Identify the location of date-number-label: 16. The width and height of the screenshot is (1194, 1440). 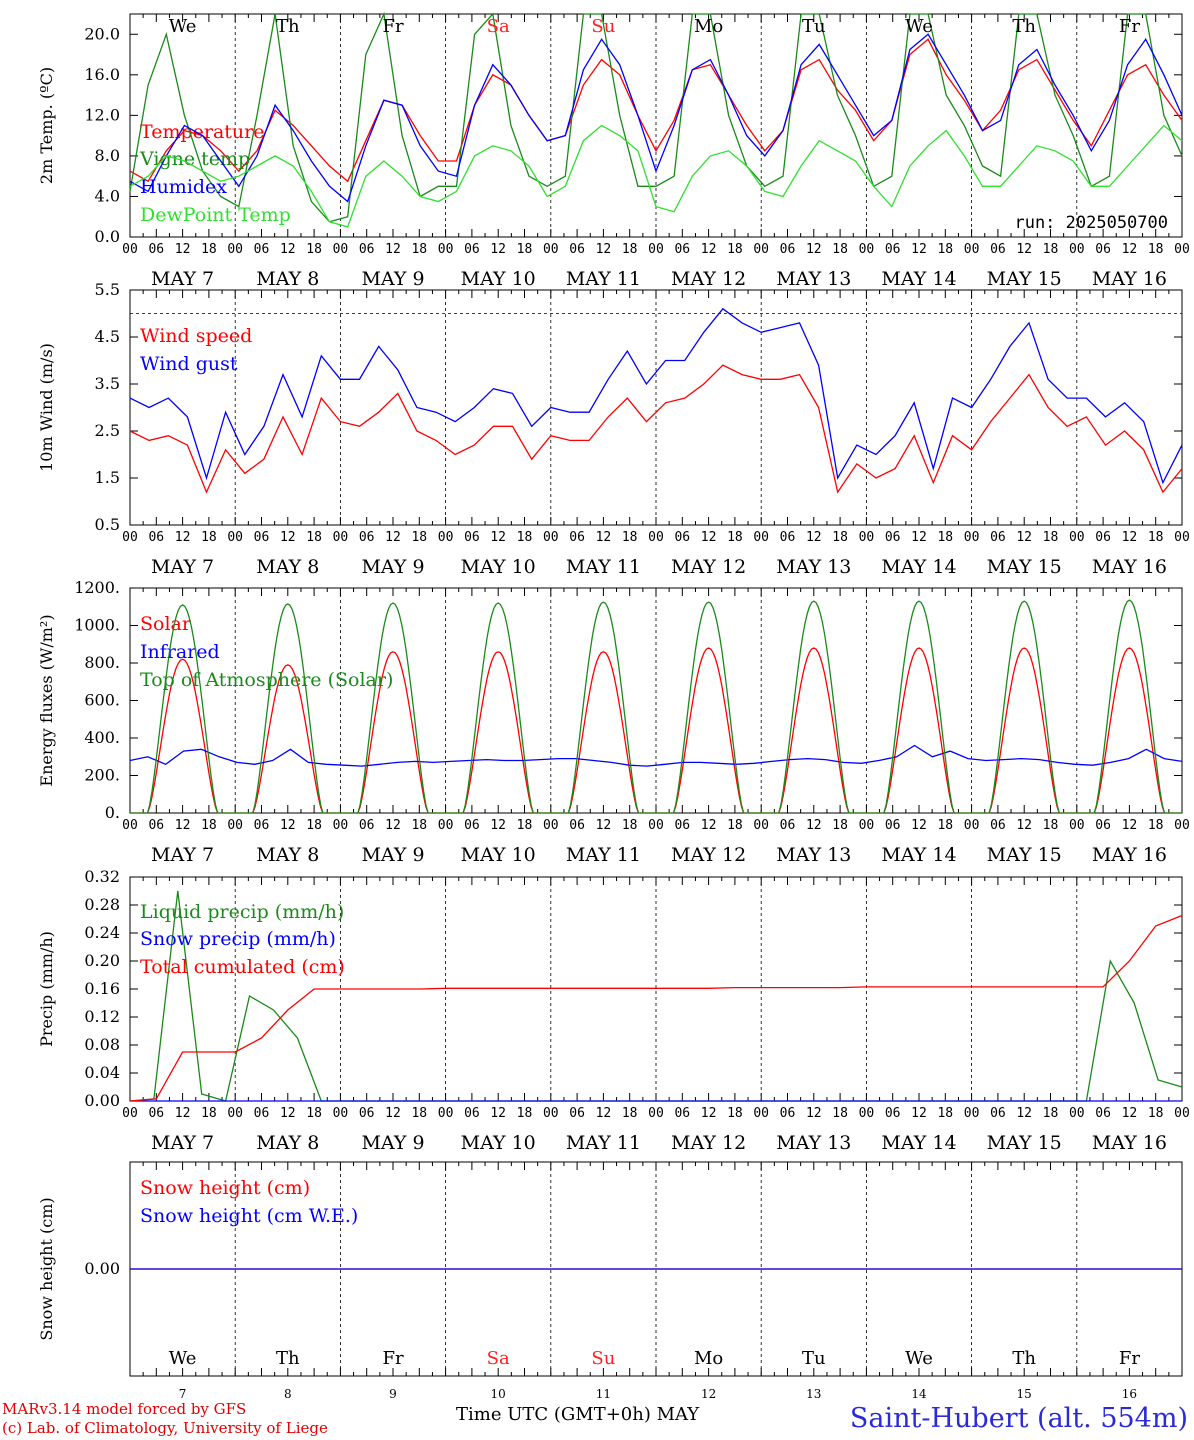
(1129, 1394).